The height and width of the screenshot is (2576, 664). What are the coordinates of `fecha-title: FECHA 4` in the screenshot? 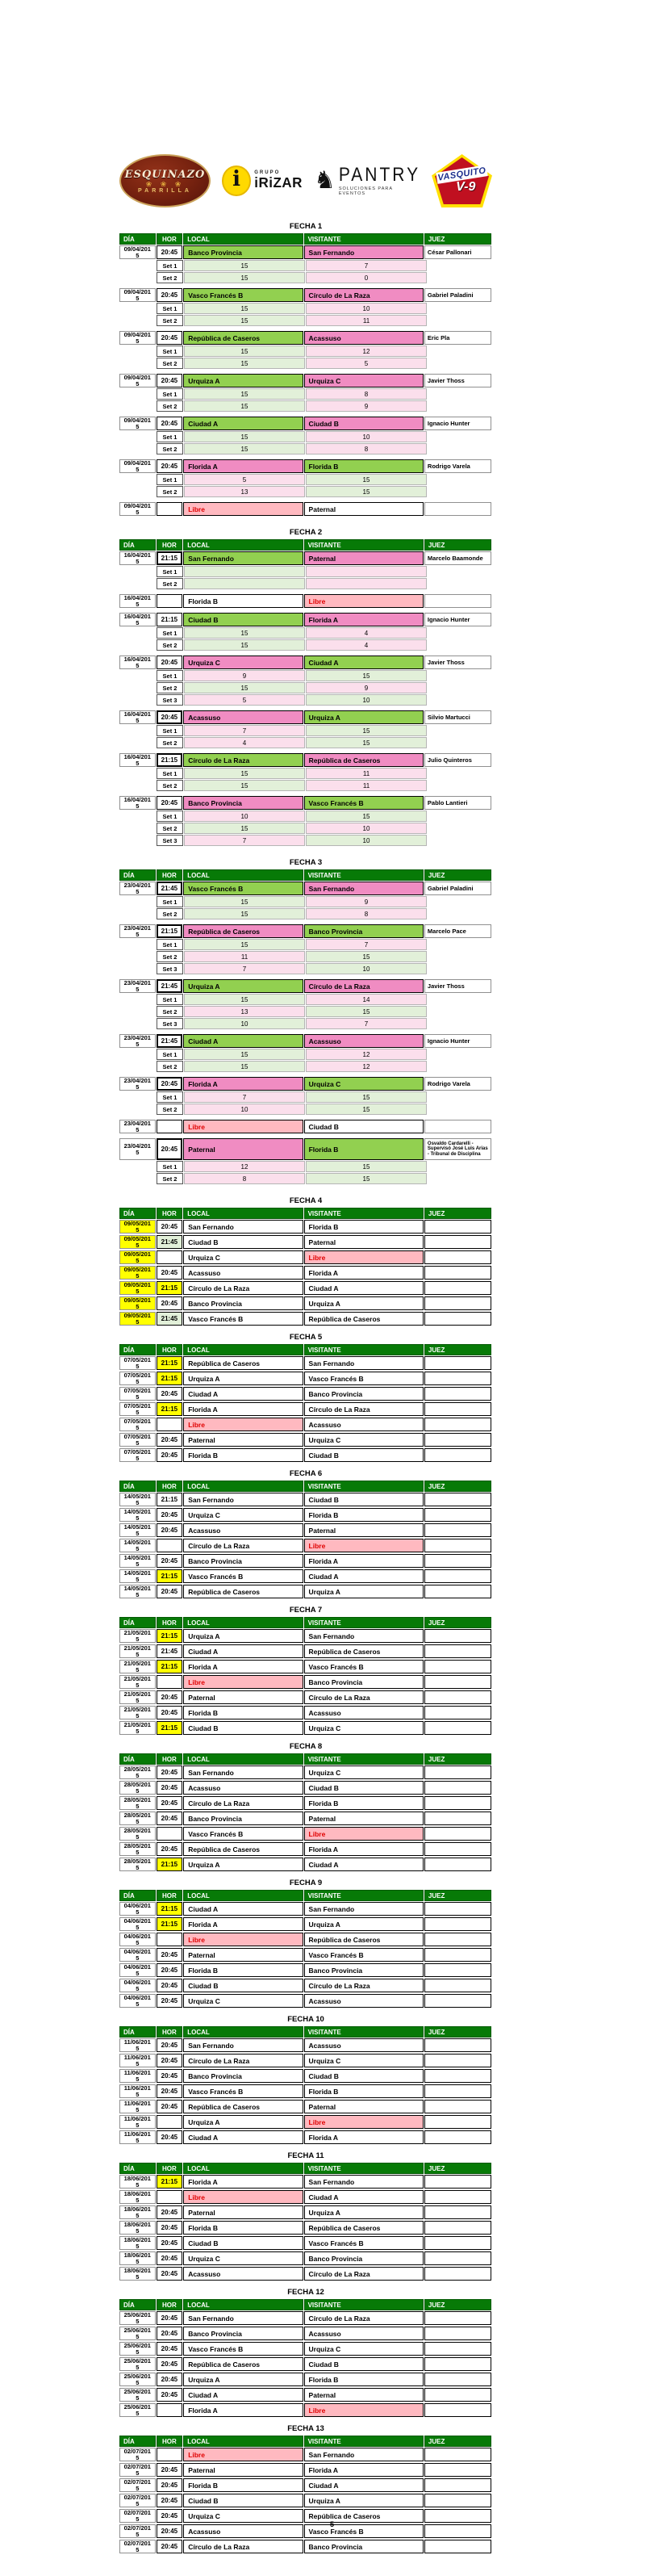 It's located at (306, 1200).